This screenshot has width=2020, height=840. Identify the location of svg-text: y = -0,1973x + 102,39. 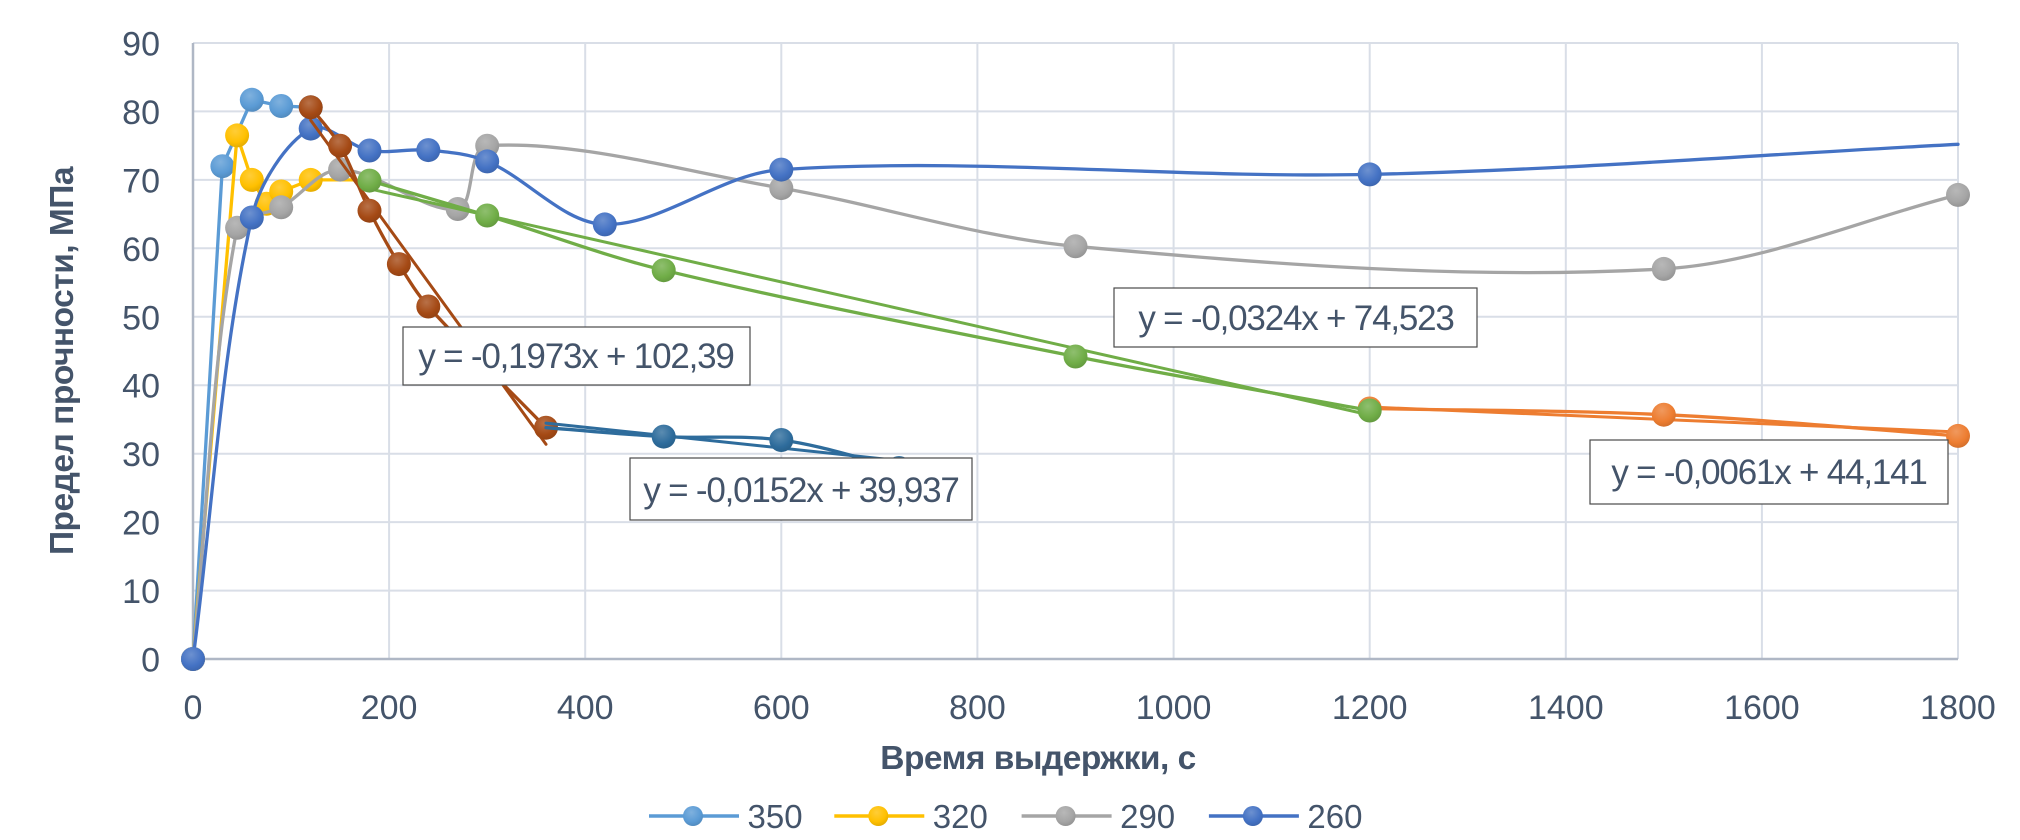
(575, 356).